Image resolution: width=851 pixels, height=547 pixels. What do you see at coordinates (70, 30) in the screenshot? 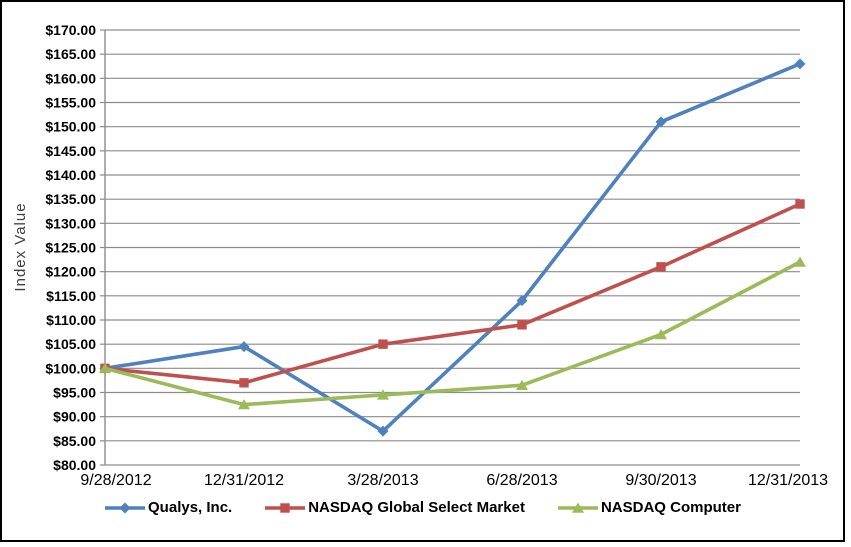
I see `y-tick-label: $170.00` at bounding box center [70, 30].